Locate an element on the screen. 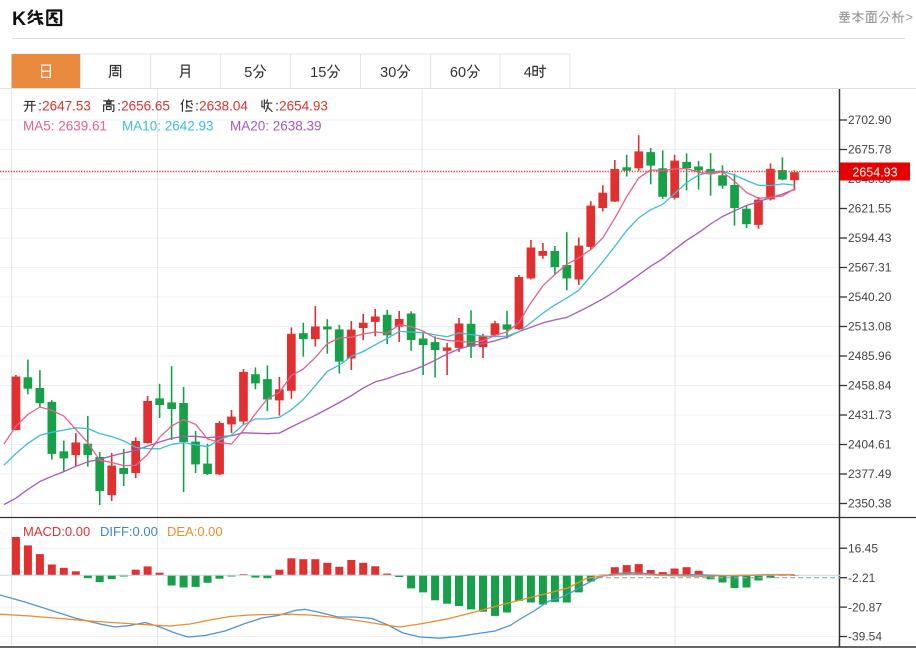 This screenshot has width=916, height=650. svg-text: 2638.04 is located at coordinates (223, 106).